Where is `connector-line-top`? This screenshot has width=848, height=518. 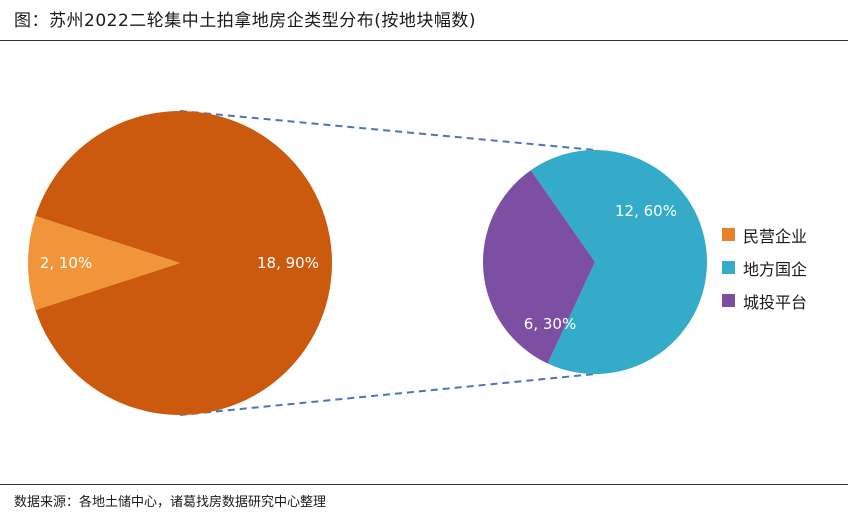
connector-line-top is located at coordinates (387, 130).